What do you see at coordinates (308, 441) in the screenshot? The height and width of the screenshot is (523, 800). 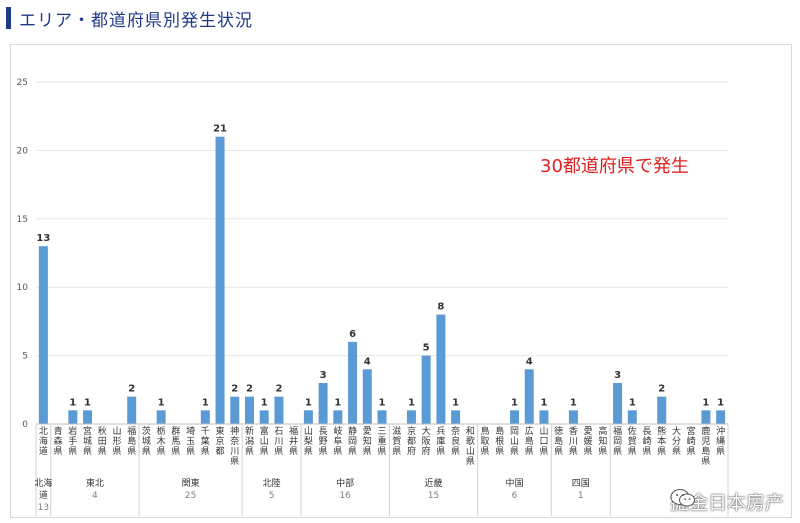 I see `x-tick-label: 山梨県` at bounding box center [308, 441].